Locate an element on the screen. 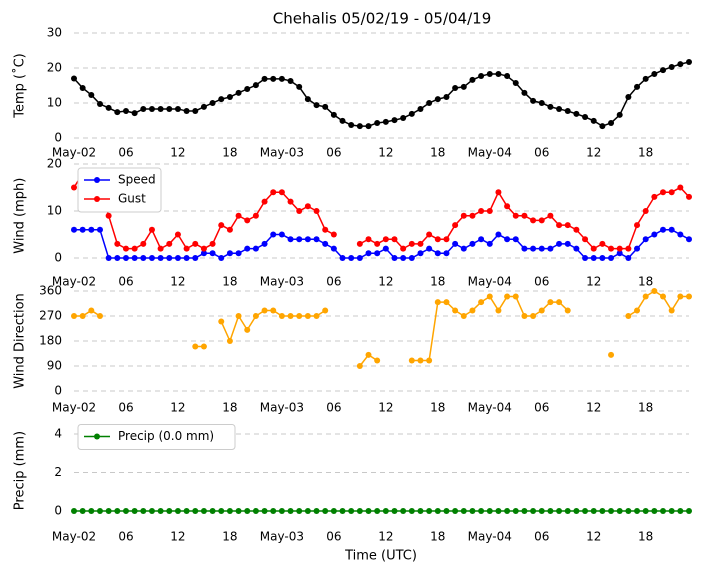 The width and height of the screenshot is (704, 573). y-tick-label: 90 is located at coordinates (54, 366).